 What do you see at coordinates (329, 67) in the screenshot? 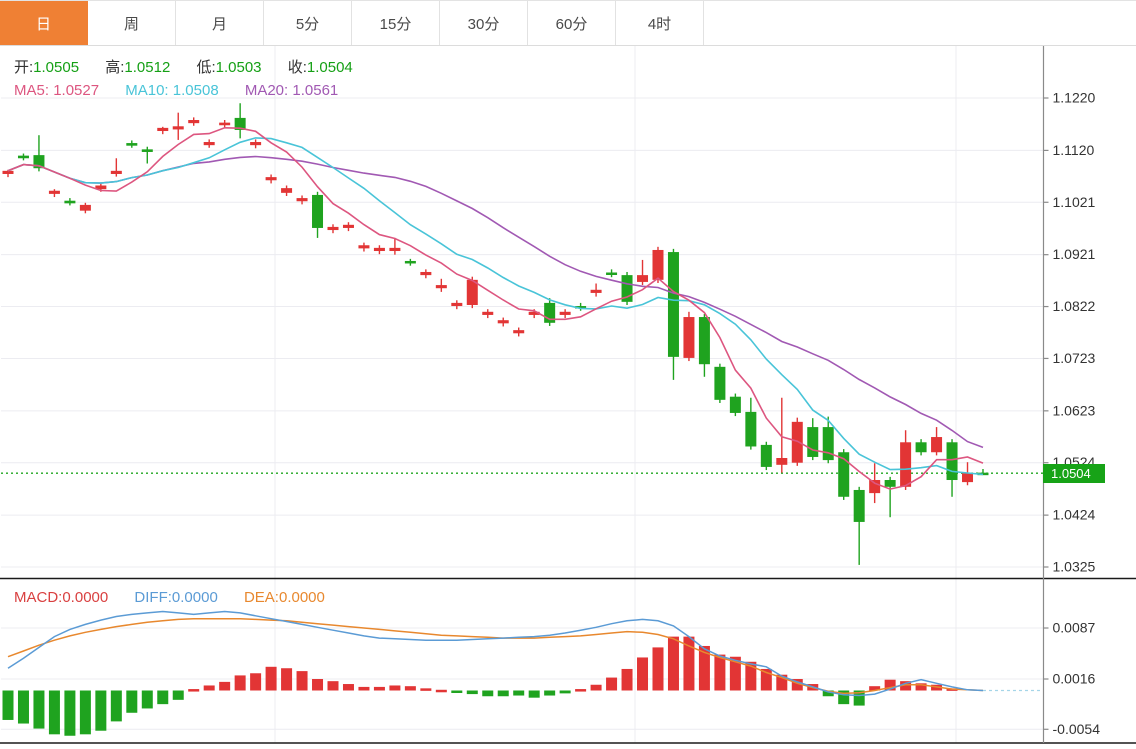
I see `close-value: 1.0504` at bounding box center [329, 67].